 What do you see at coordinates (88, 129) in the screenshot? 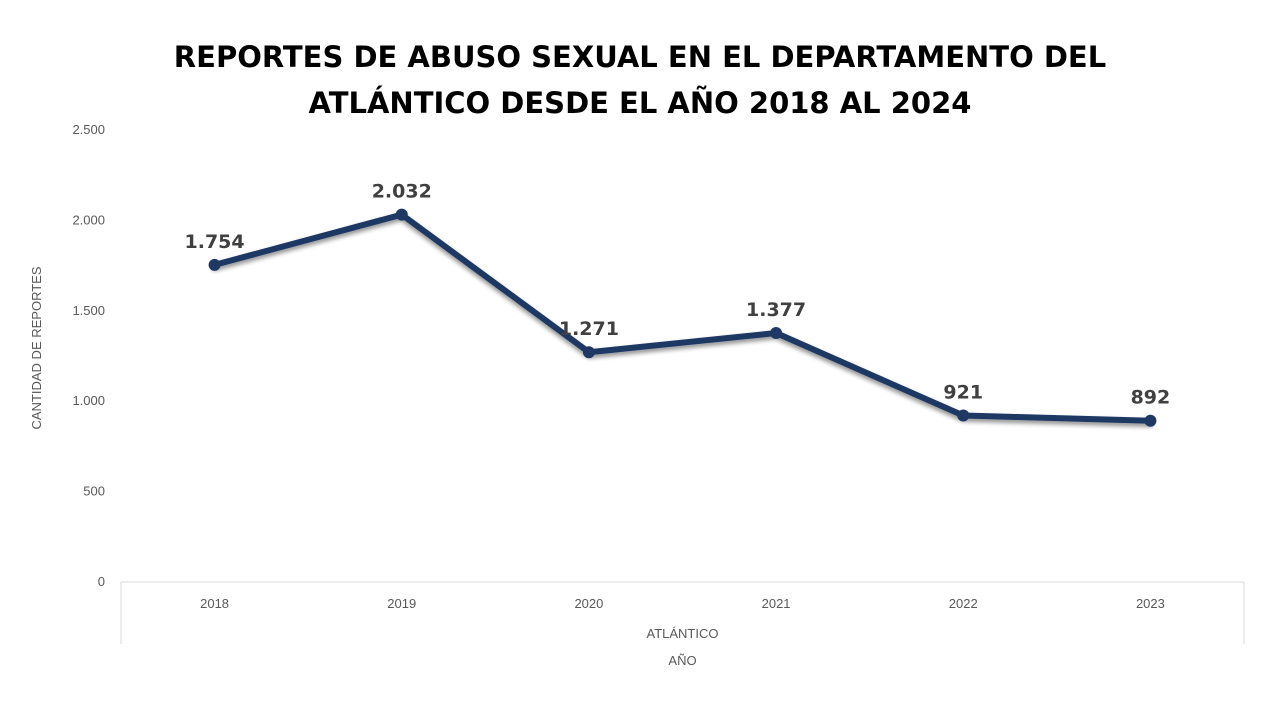
I see `y-tick-label: 2.500` at bounding box center [88, 129].